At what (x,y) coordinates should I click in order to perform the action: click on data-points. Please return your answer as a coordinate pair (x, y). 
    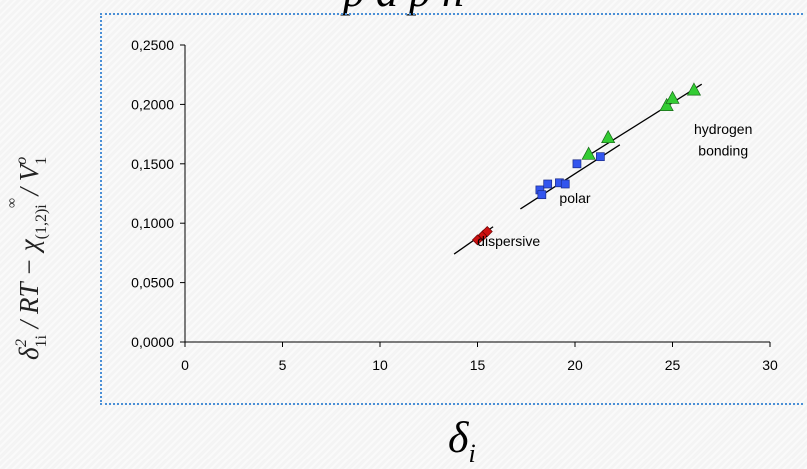
    Looking at the image, I should click on (587, 164).